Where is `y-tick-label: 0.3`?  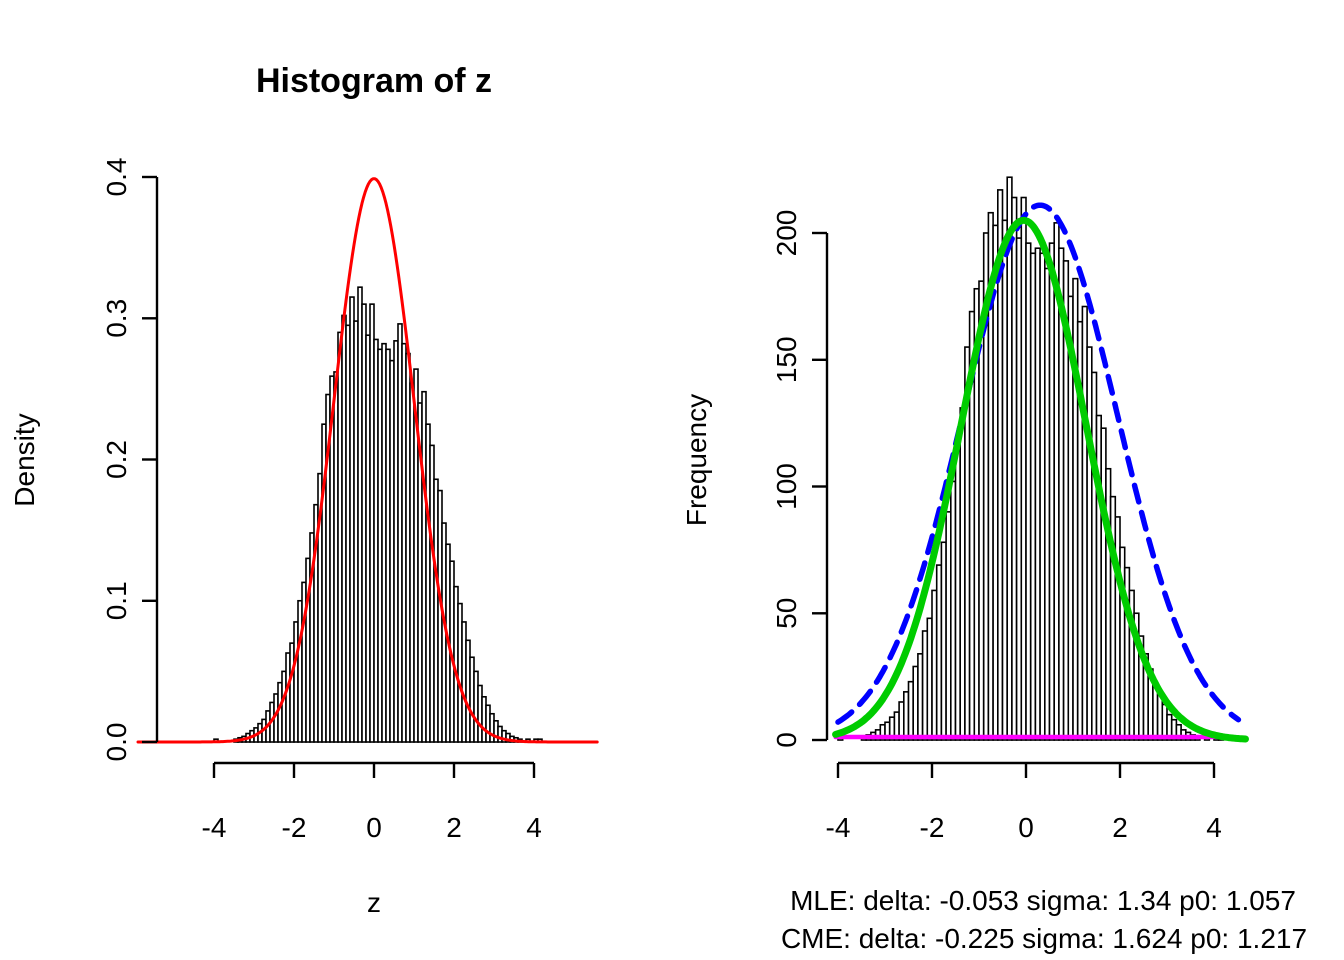
y-tick-label: 0.3 is located at coordinates (116, 318).